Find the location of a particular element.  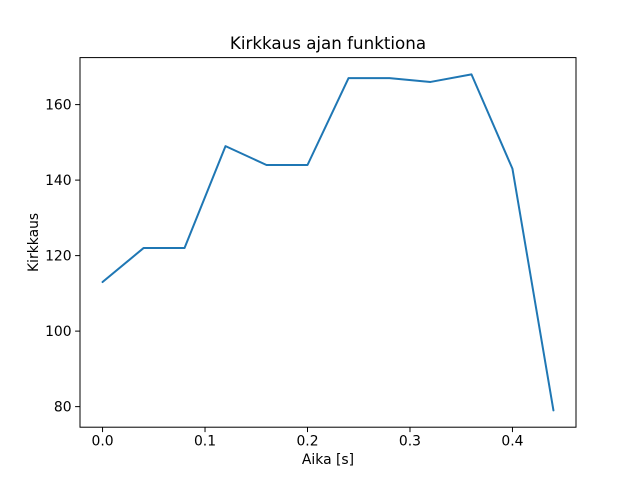

x-tick-label: 0.1 is located at coordinates (205, 442).